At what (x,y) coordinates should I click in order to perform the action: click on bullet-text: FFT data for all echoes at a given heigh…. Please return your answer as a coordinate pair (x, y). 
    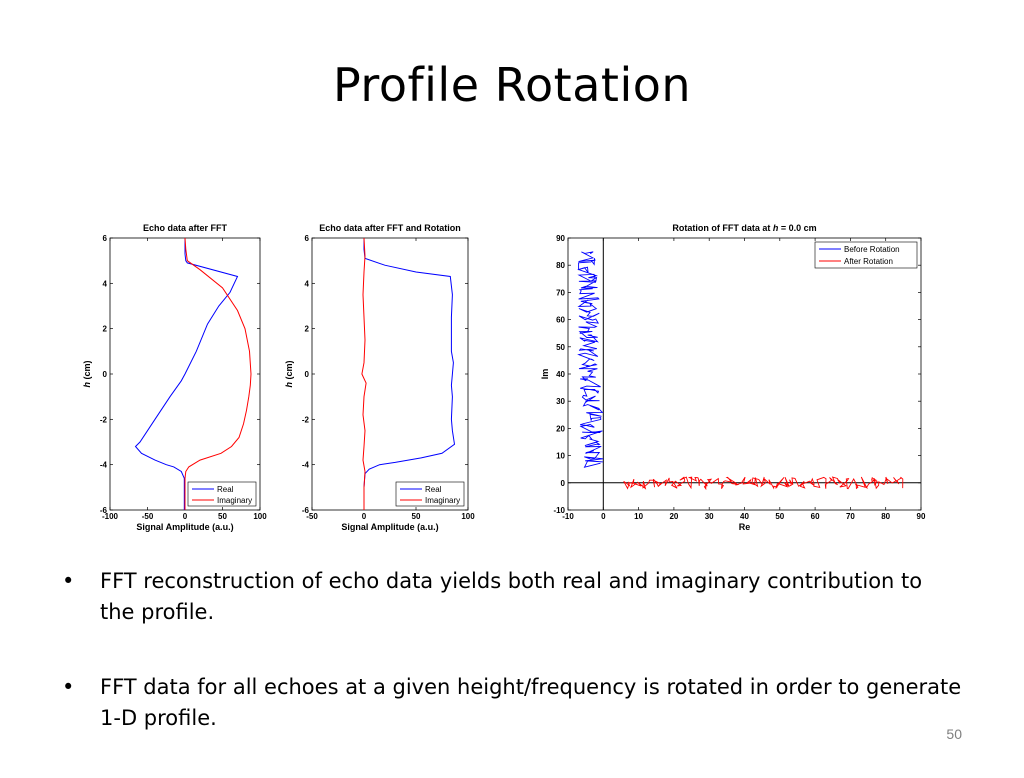
    Looking at the image, I should click on (531, 702).